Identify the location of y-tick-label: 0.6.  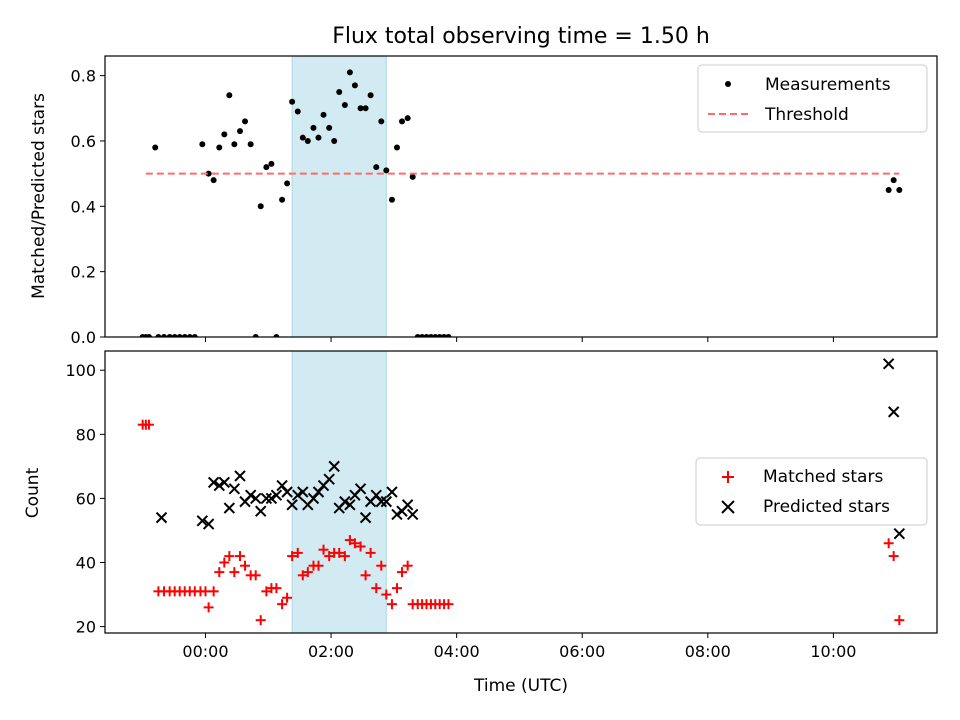
(83, 141).